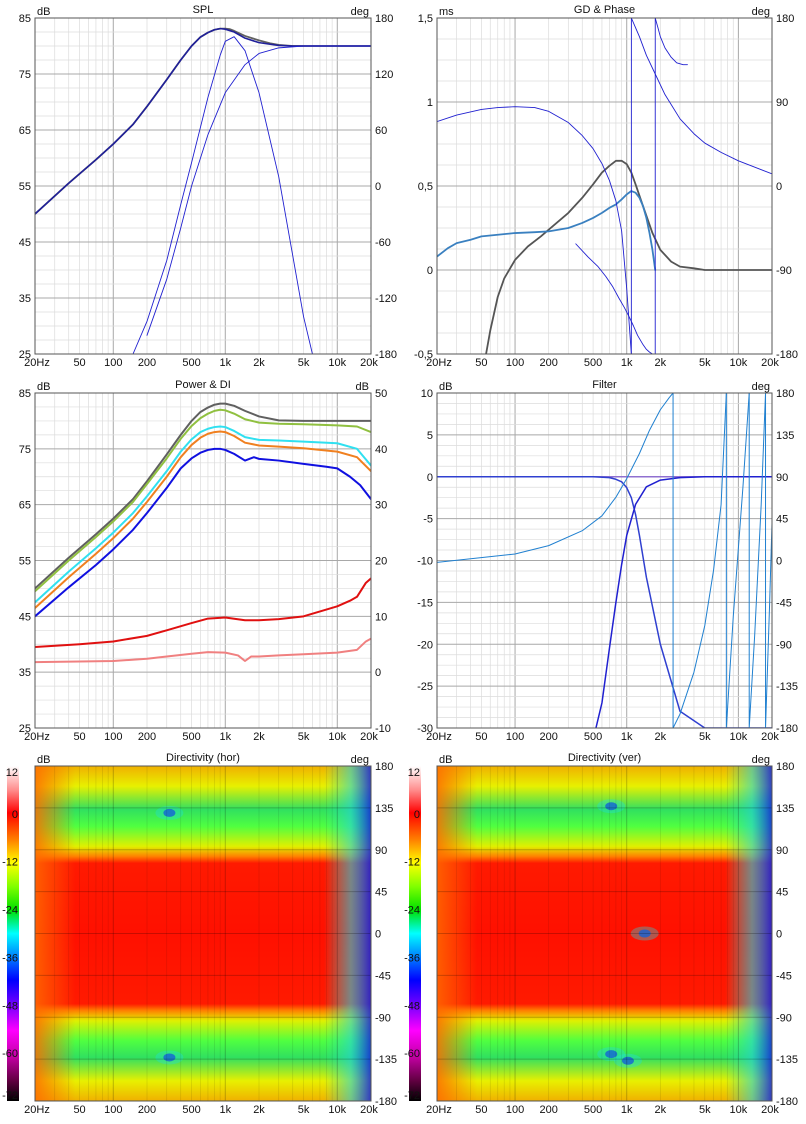  I want to click on chart-title: SPL, so click(203, 10).